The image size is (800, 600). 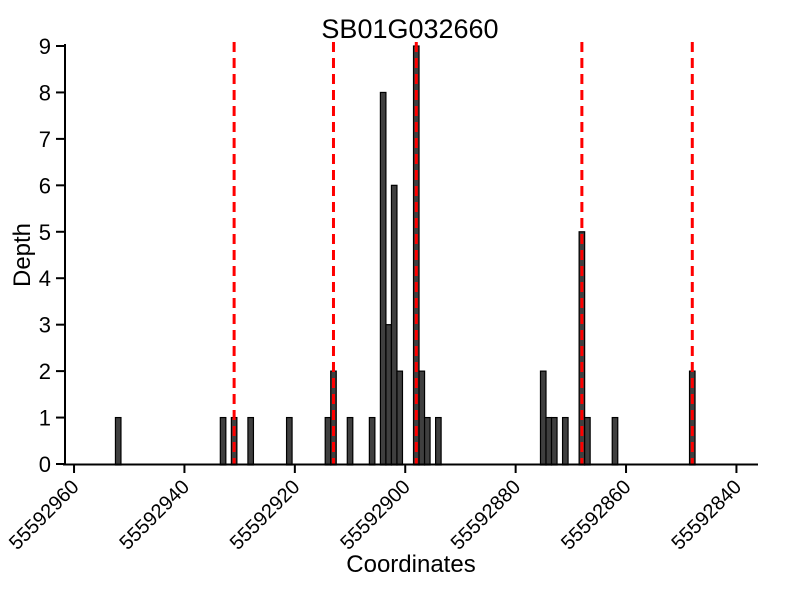 I want to click on y-axis-label: Depth, so click(x=22, y=255).